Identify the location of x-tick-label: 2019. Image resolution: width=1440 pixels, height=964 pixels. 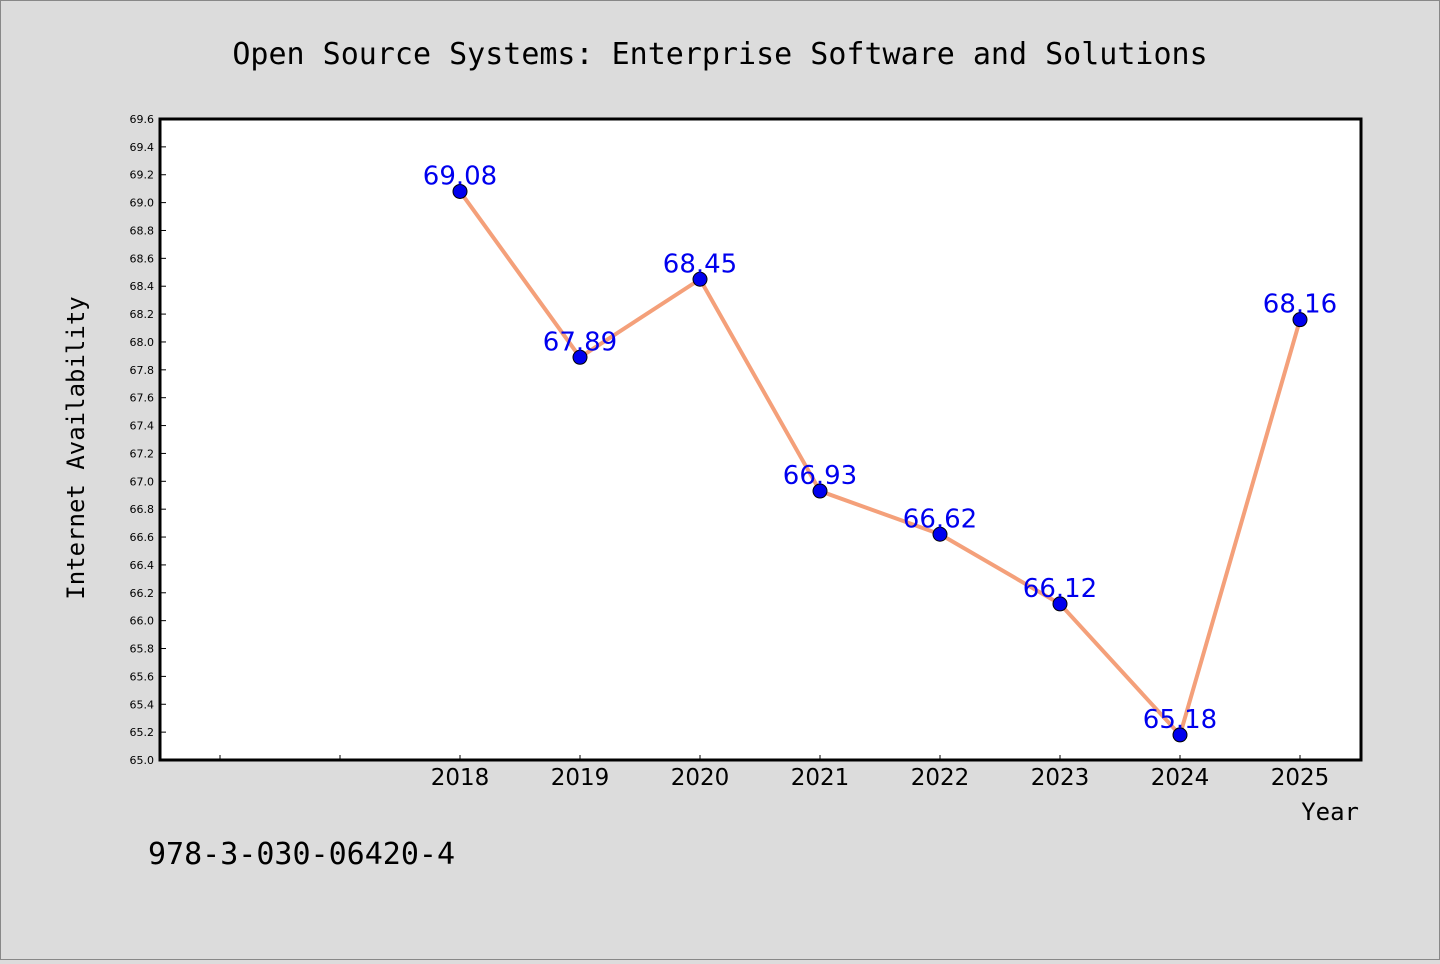
(580, 778).